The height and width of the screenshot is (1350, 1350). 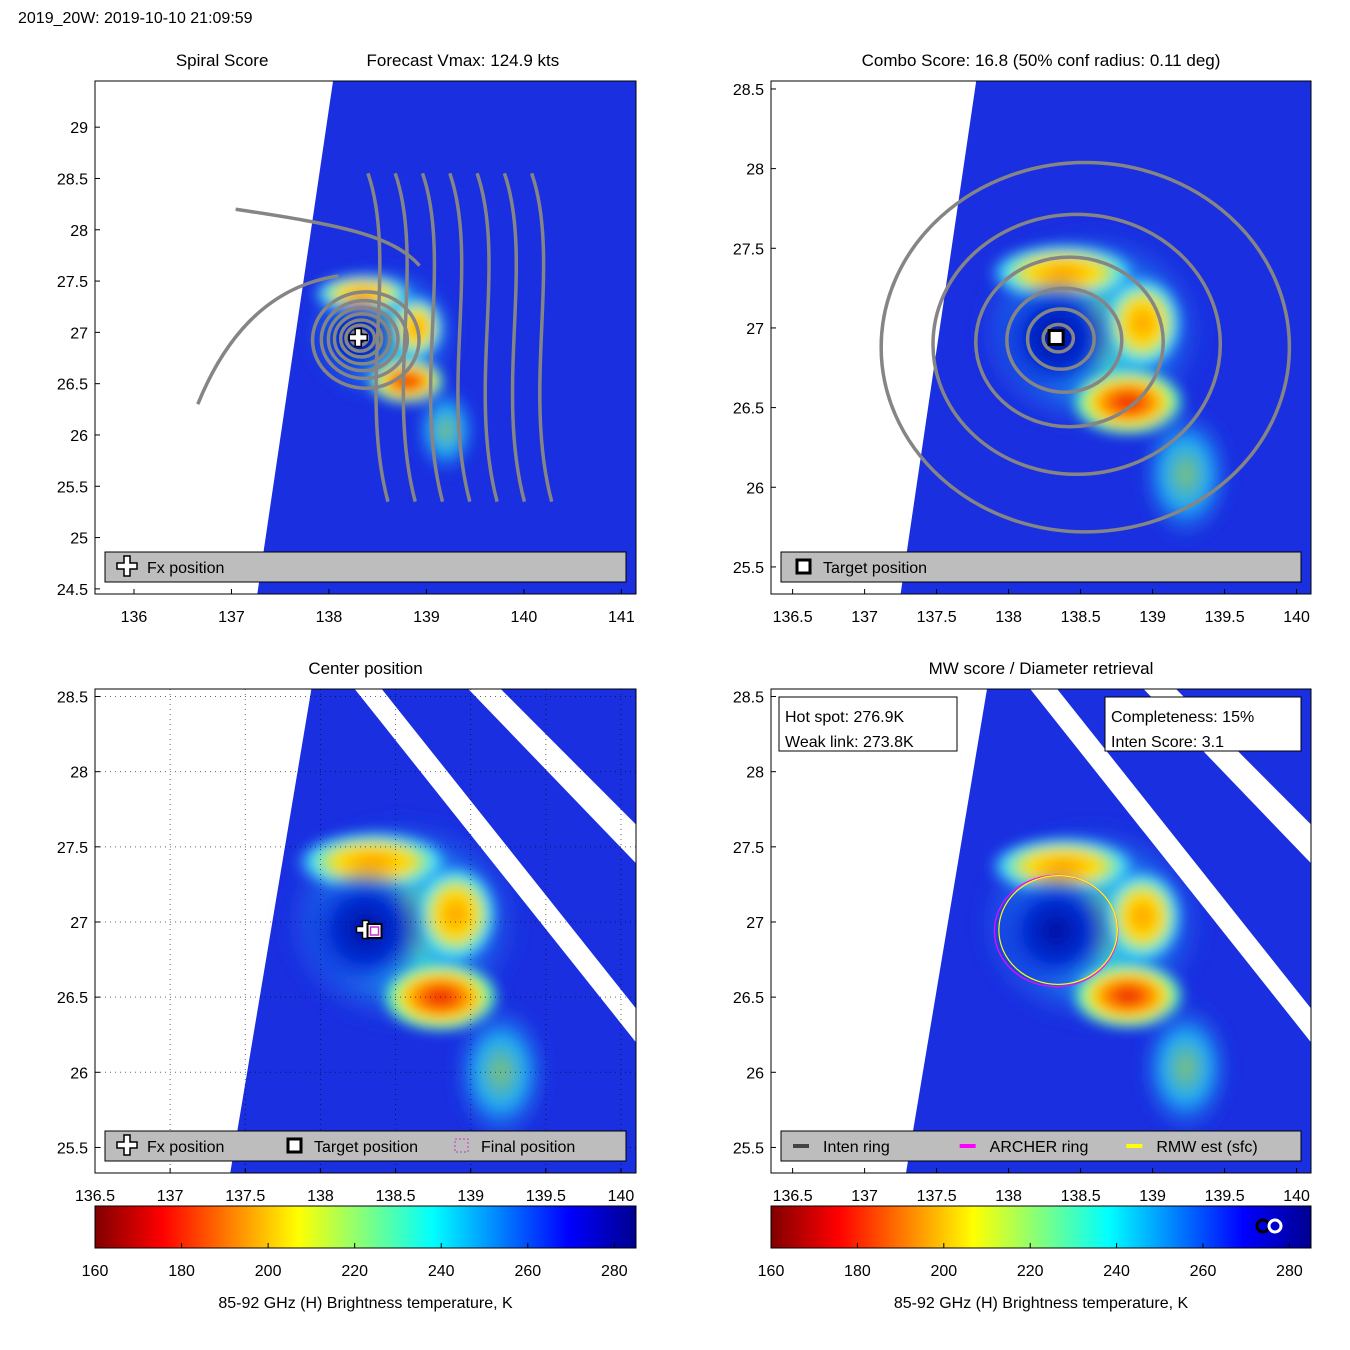 What do you see at coordinates (849, 742) in the screenshot?
I see `annotation-text: Weak link: 273.8K` at bounding box center [849, 742].